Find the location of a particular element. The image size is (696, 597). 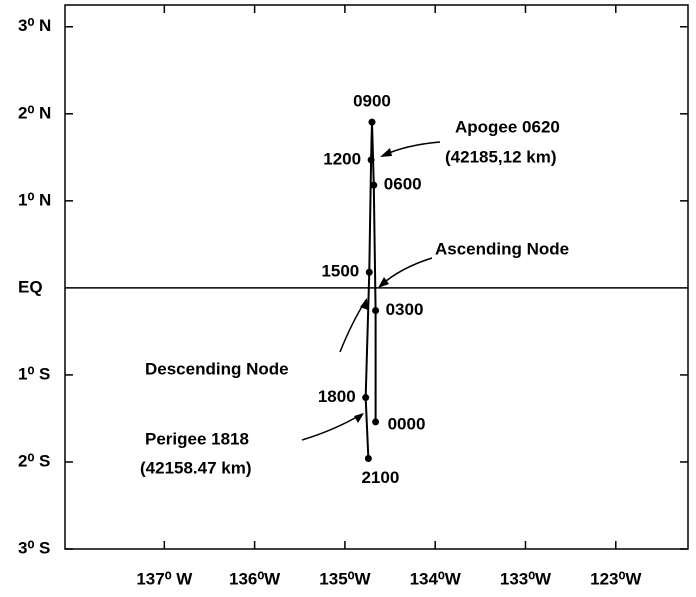

x-tick-label: 136⁰W is located at coordinates (255, 578).